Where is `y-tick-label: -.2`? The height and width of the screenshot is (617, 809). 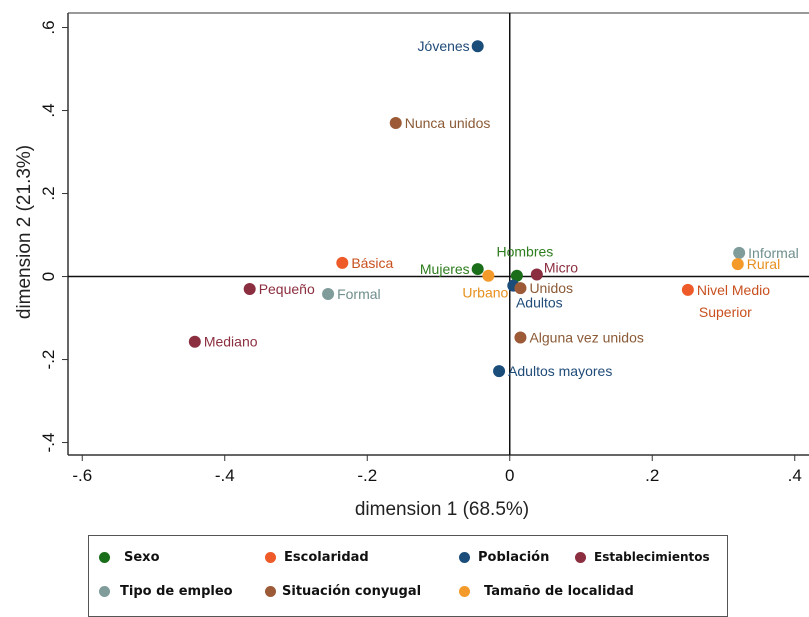 y-tick-label: -.2 is located at coordinates (48, 360).